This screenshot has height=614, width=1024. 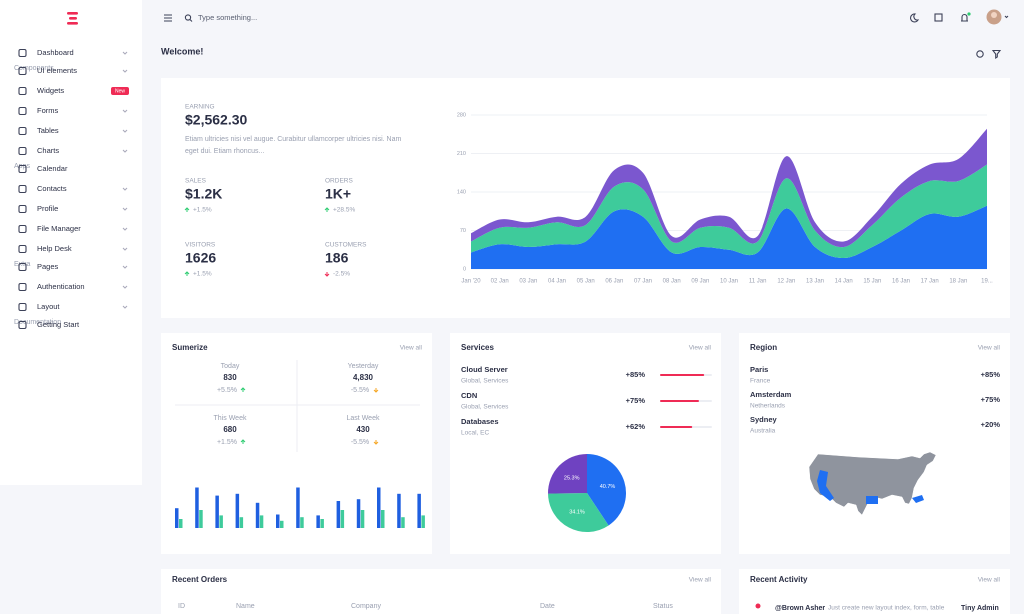 What do you see at coordinates (682, 375) in the screenshot?
I see `progress-bar` at bounding box center [682, 375].